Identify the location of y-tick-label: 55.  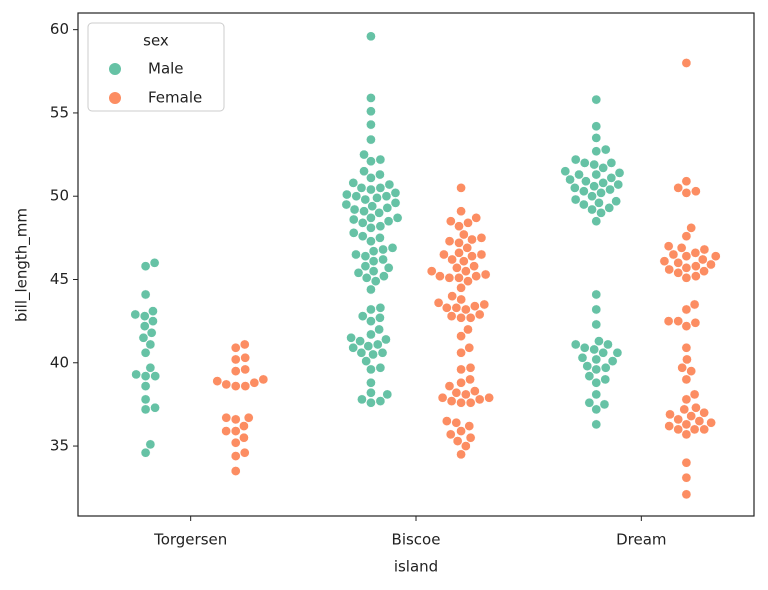
(59, 112).